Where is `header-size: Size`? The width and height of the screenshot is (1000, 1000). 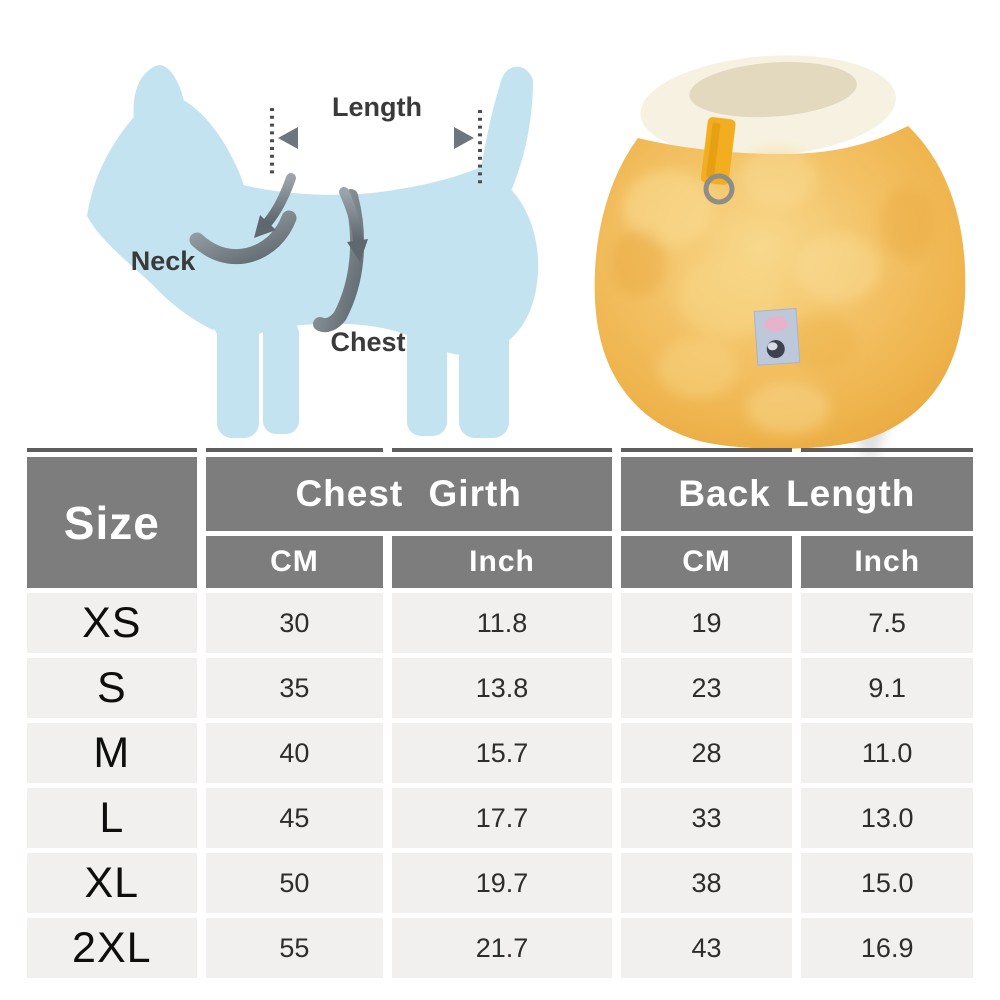 header-size: Size is located at coordinates (112, 522).